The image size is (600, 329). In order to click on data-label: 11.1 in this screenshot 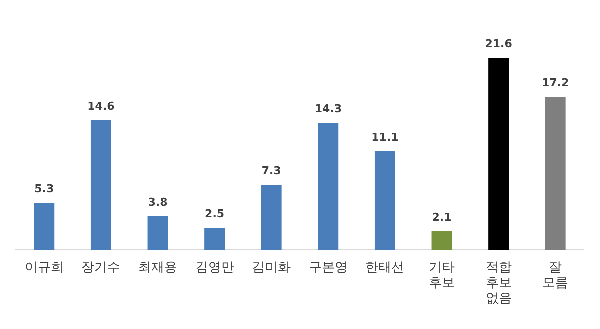, I will do `click(385, 137)`.